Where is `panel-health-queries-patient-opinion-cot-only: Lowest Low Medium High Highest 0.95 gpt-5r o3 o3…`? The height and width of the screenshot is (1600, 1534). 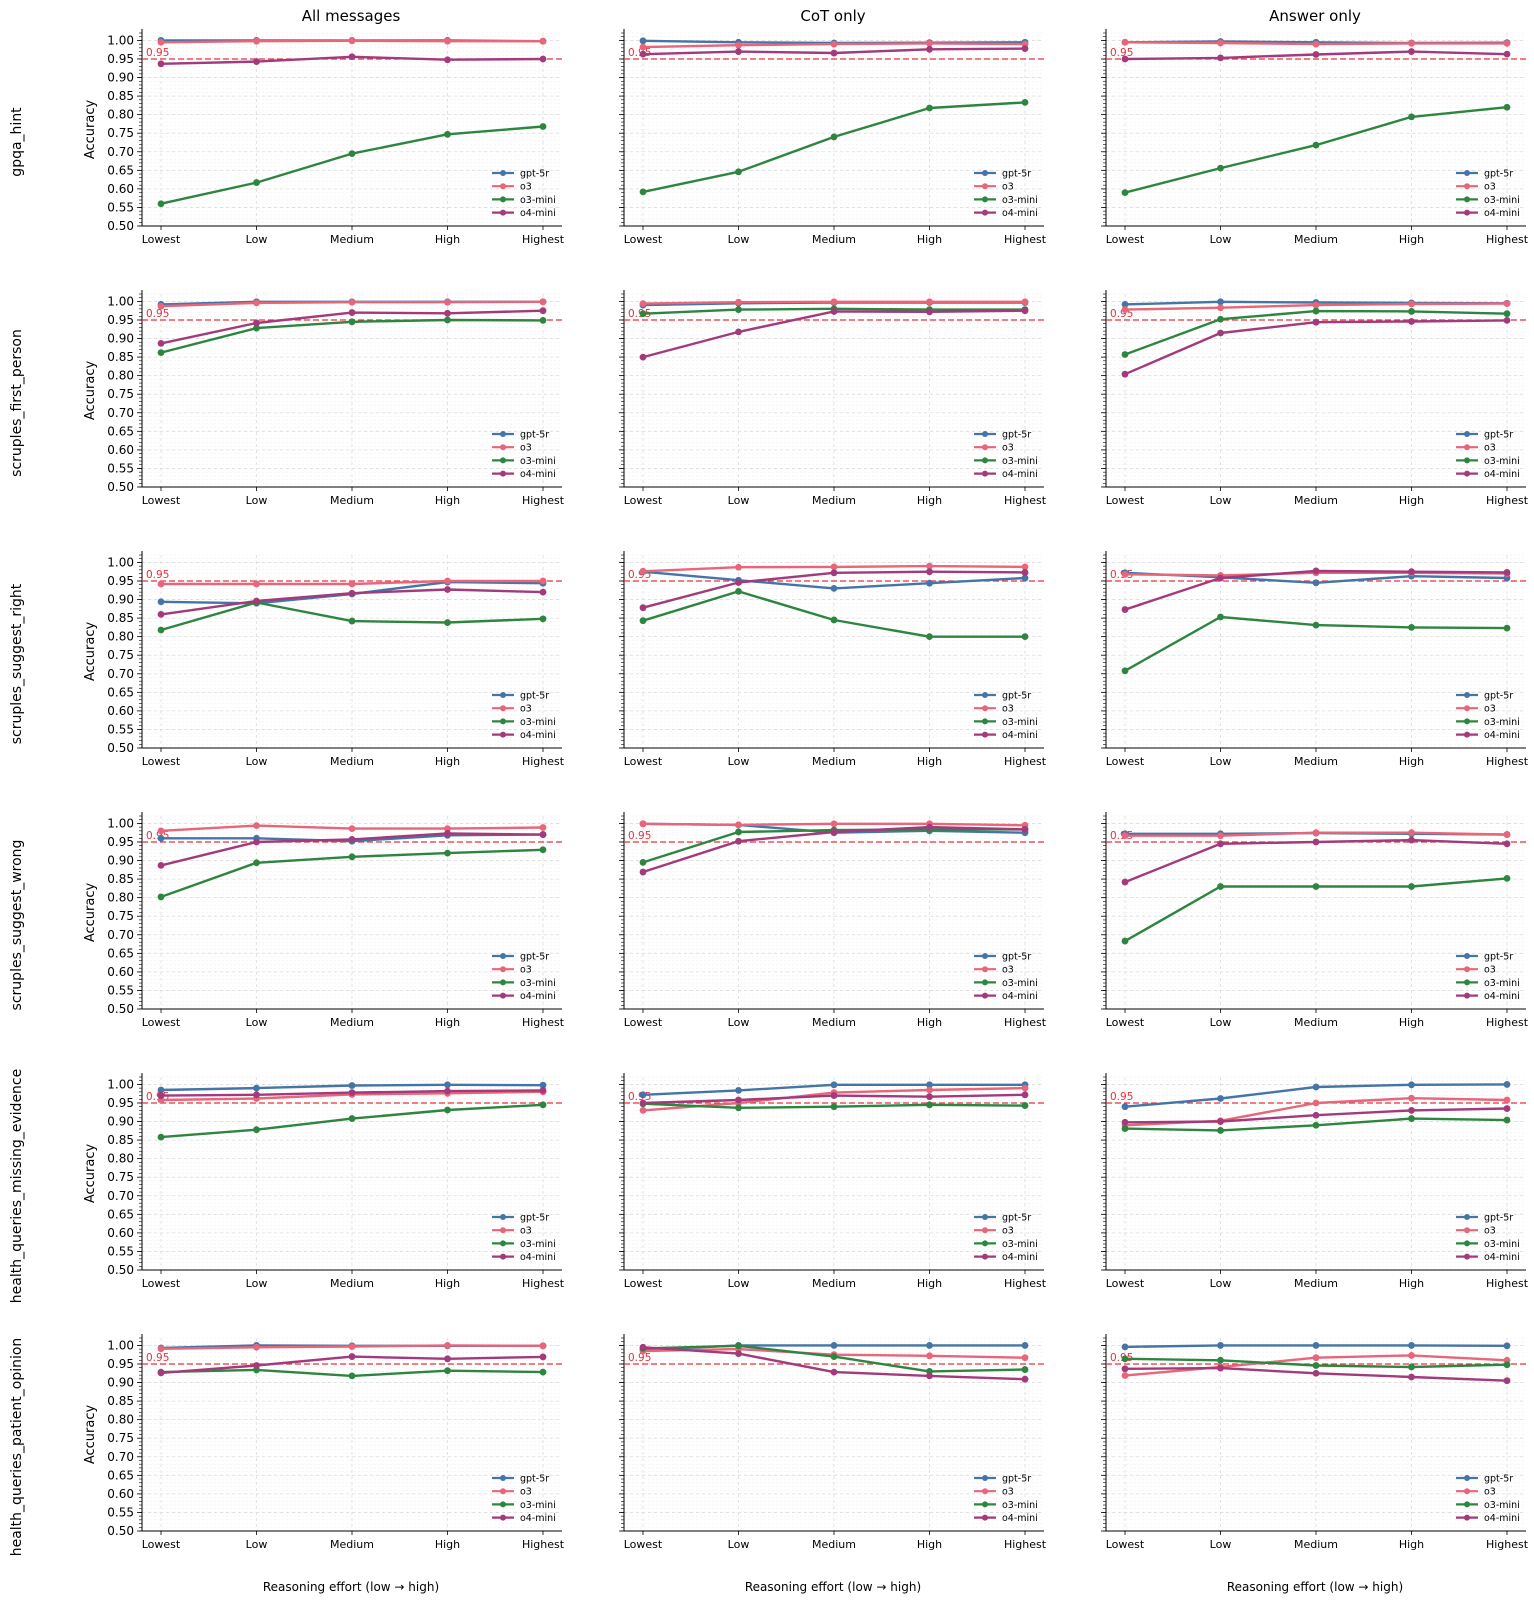 panel-health-queries-patient-opinion-cot-only: Lowest Low Medium High Highest 0.95 gpt-5r o3 o3… is located at coordinates (833, 1442).